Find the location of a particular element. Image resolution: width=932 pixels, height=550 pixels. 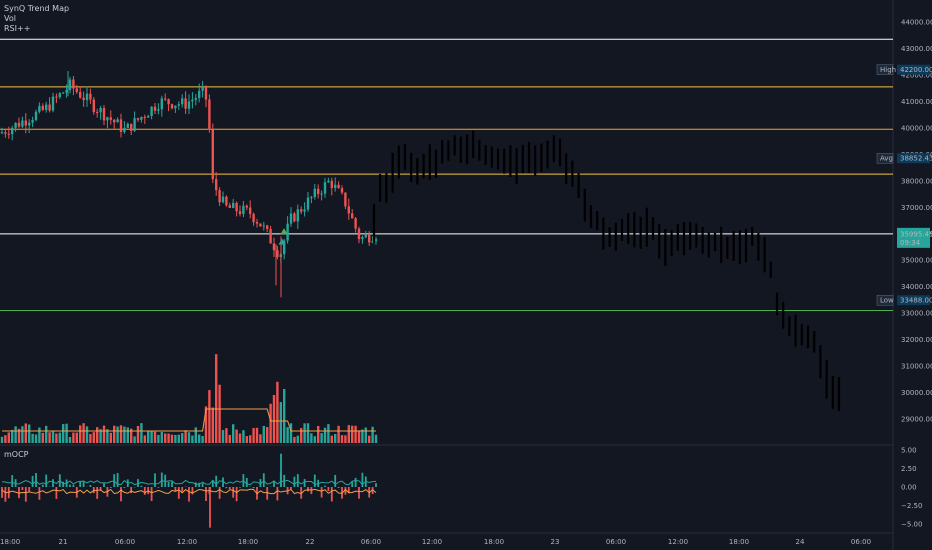

time-tick-label: 06:00 is located at coordinates (616, 542).